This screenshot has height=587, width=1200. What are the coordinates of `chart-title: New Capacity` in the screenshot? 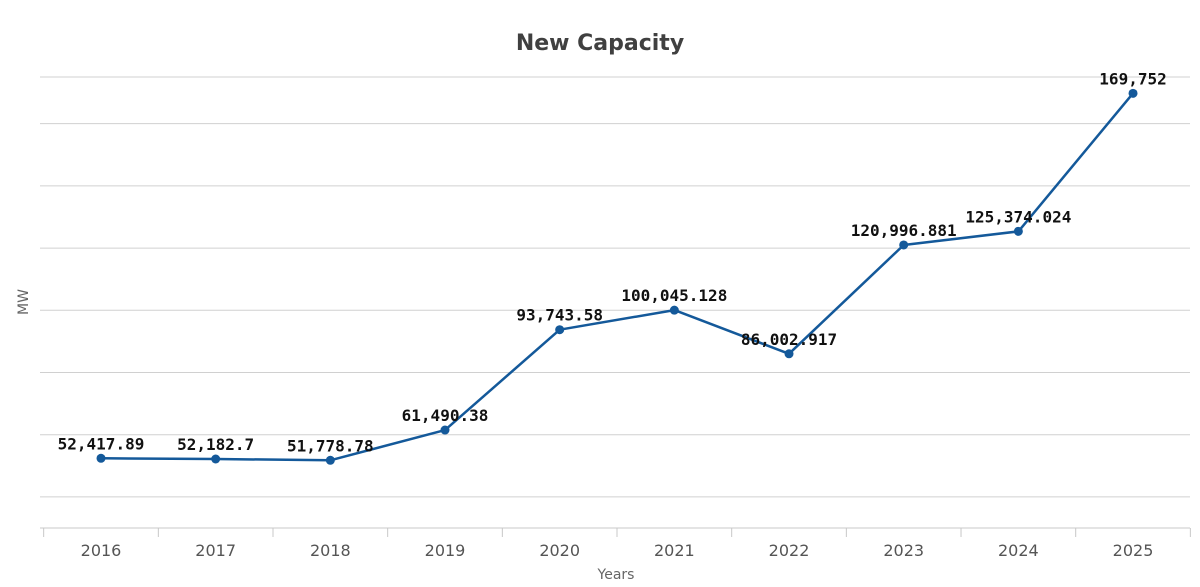 It's located at (600, 43).